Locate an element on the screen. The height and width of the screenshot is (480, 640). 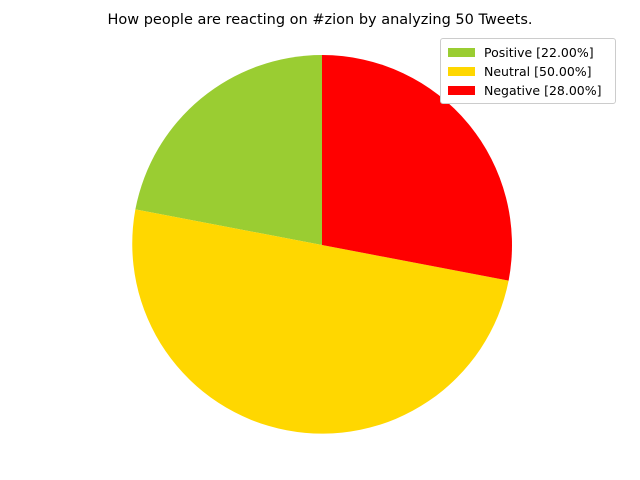
legend-label-positive: Positive [22.00%] is located at coordinates (539, 52).